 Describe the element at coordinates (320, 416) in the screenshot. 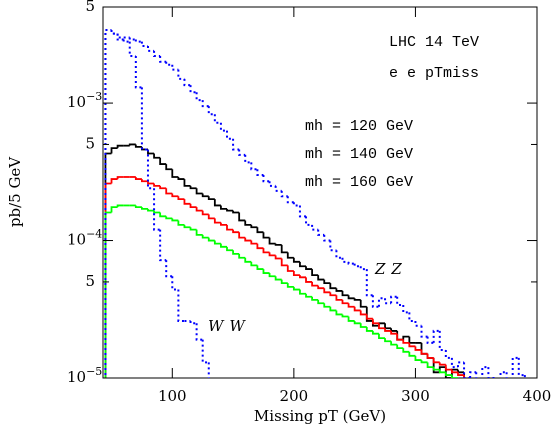

I see `x-axis-label: Missing pT (GeV)` at that location.